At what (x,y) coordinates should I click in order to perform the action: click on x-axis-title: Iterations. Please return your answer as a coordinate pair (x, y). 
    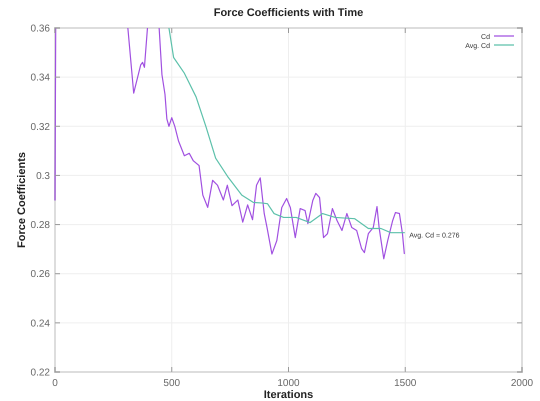
    Looking at the image, I should click on (289, 395).